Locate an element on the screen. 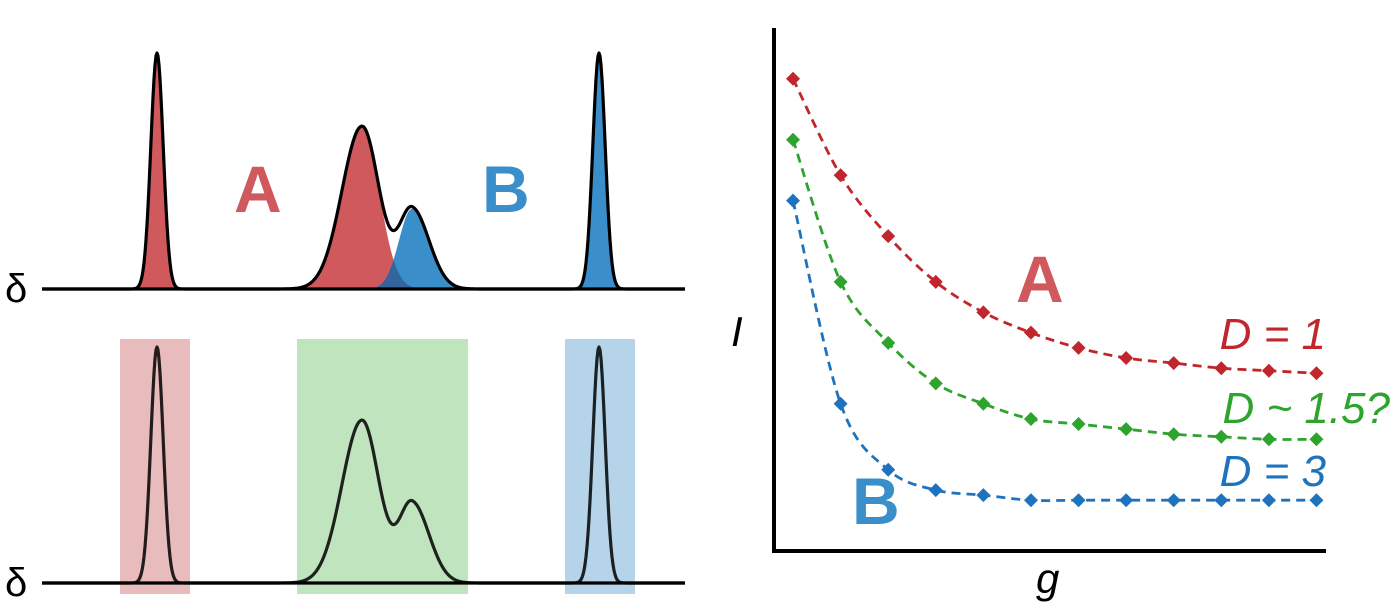  plot-label-b: B is located at coordinates (876, 501).